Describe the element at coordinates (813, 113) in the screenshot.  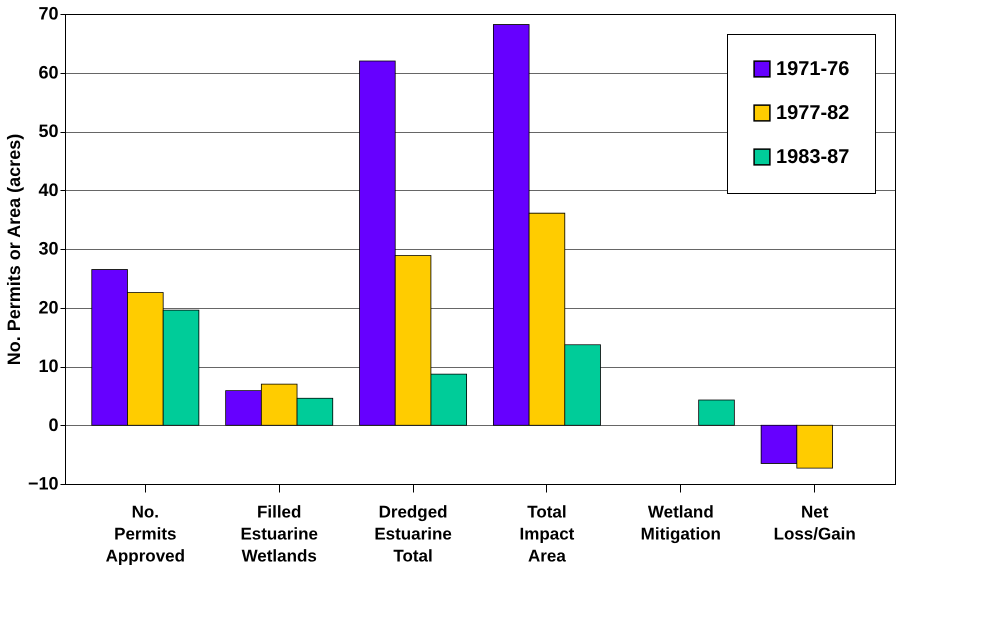
I see `legend-label: 1977-82` at that location.